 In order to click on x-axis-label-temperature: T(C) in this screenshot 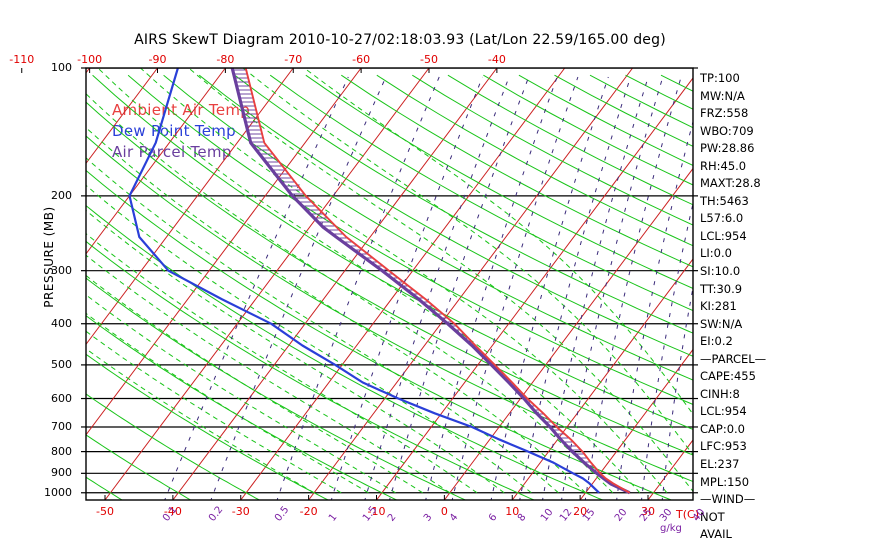, I will do `click(687, 514)`.